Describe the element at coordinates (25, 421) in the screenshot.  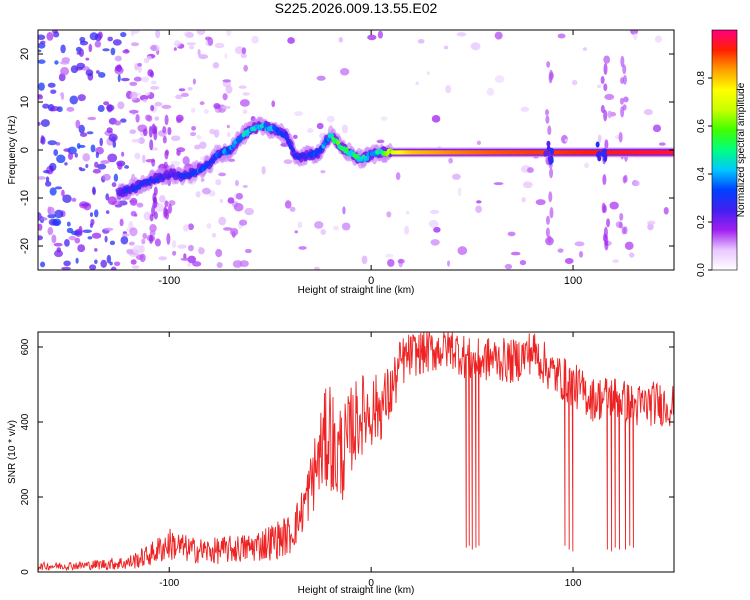
I see `snr-y-tick-label: 400` at that location.